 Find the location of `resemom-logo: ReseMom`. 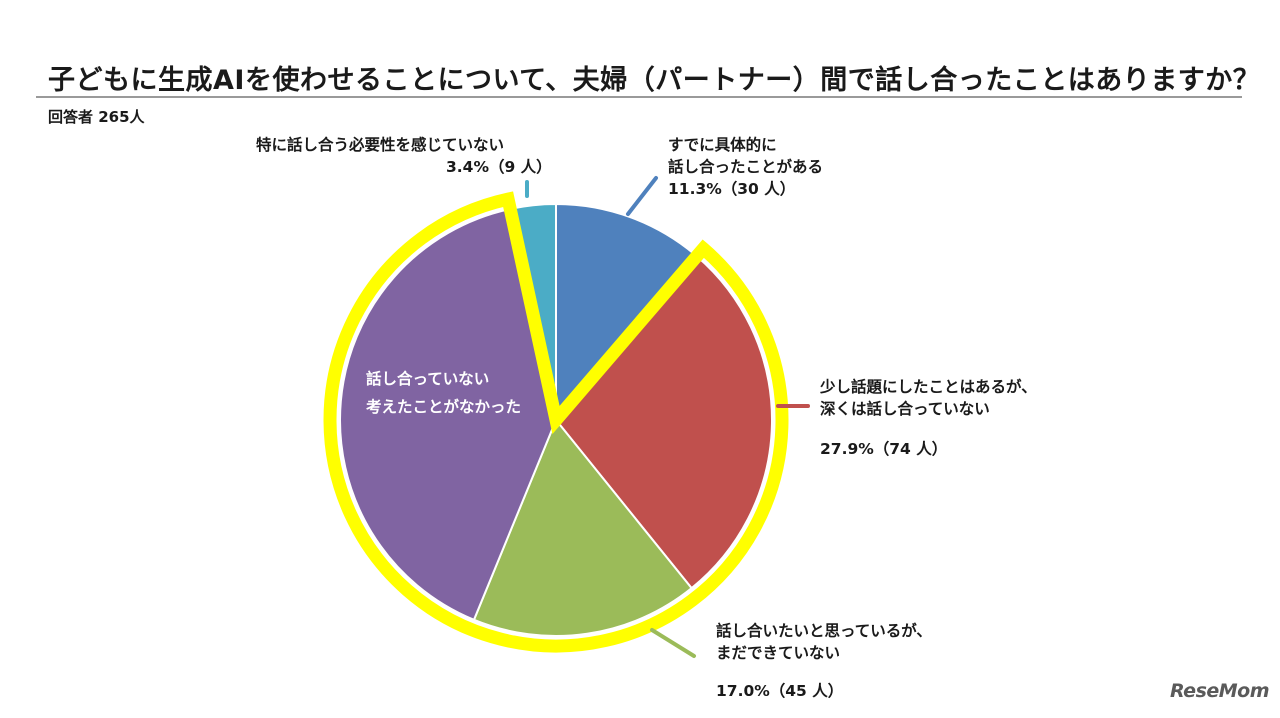

resemom-logo: ReseMom is located at coordinates (1220, 691).